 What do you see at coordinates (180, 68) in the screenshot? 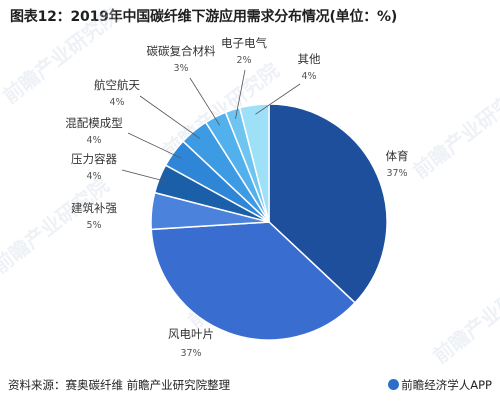
I see `slice-value-7: 3%` at bounding box center [180, 68].